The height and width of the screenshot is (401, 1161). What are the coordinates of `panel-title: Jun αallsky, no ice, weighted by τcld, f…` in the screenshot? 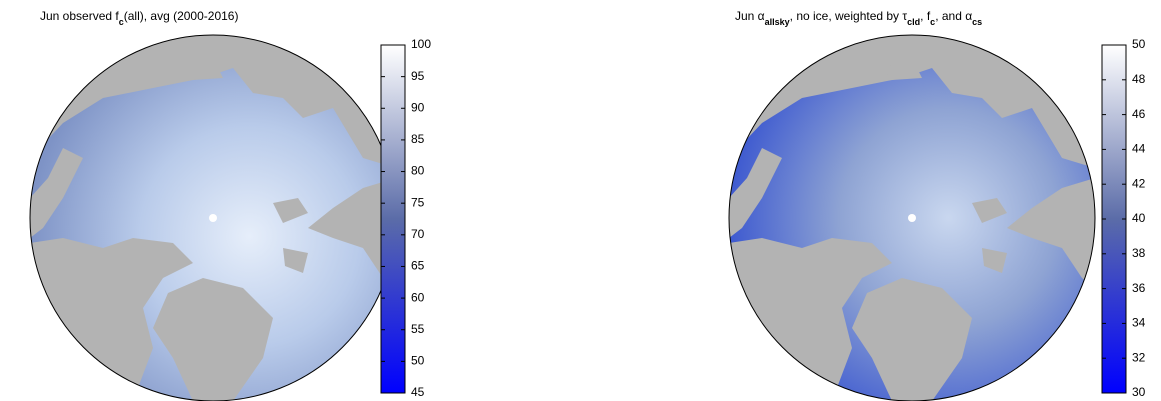 It's located at (858, 18).